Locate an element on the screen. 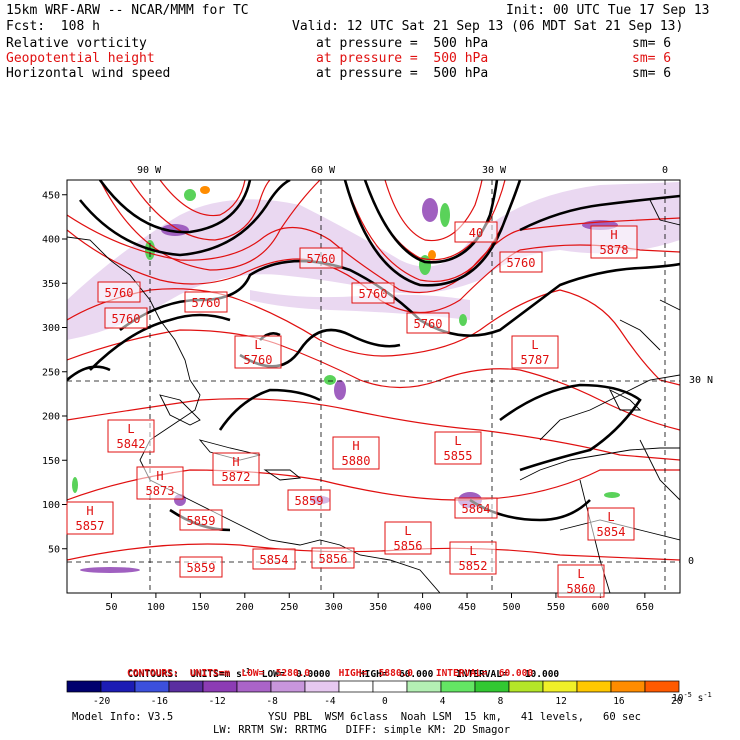 This screenshot has height=740, width=740. field-name-geopotential: Geopotential height is located at coordinates (80, 58).